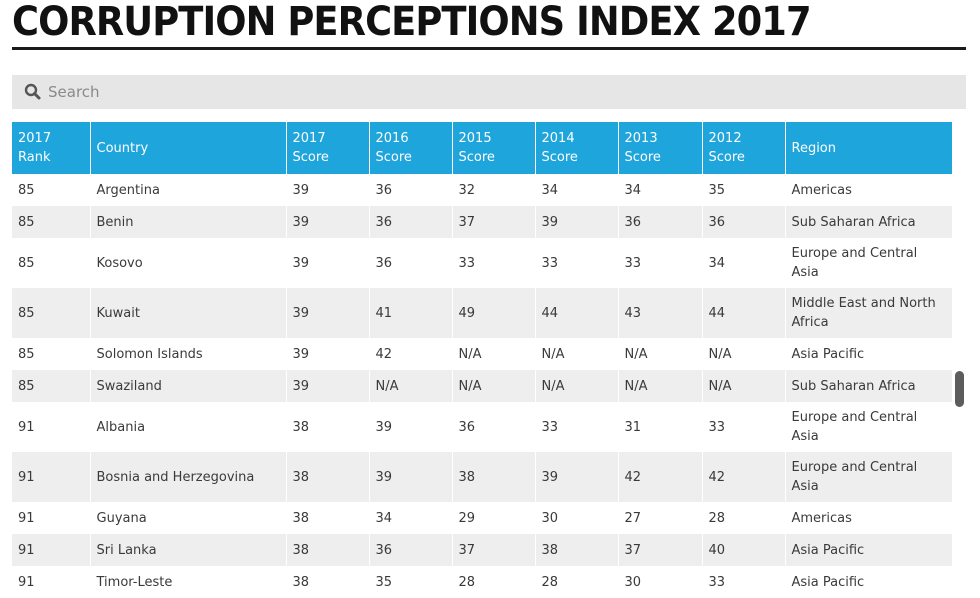  What do you see at coordinates (725, 138) in the screenshot?
I see `header-label-line: 2012` at bounding box center [725, 138].